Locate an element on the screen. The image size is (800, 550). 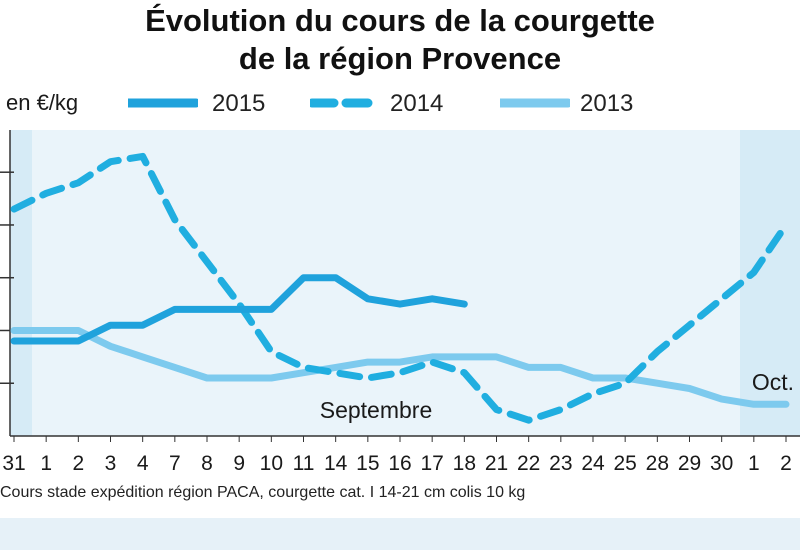
legend-label-2013: 2013 is located at coordinates (607, 103).